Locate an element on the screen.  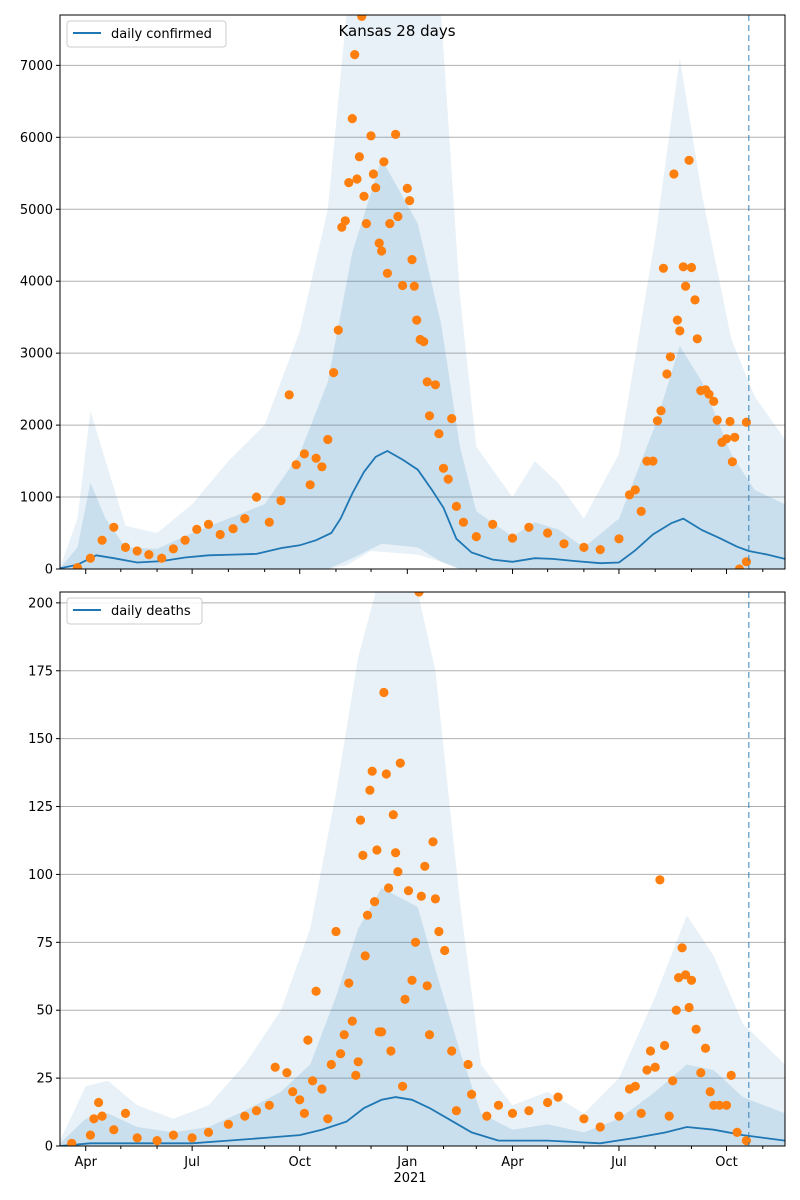
deaths-line is located at coordinates (422, 1121).